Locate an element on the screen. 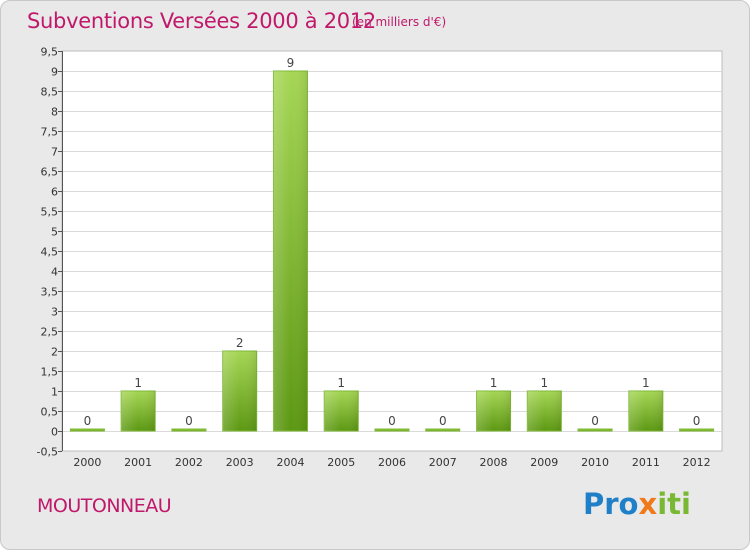 Image resolution: width=750 pixels, height=550 pixels. x-tick-label: 2010 is located at coordinates (595, 462).